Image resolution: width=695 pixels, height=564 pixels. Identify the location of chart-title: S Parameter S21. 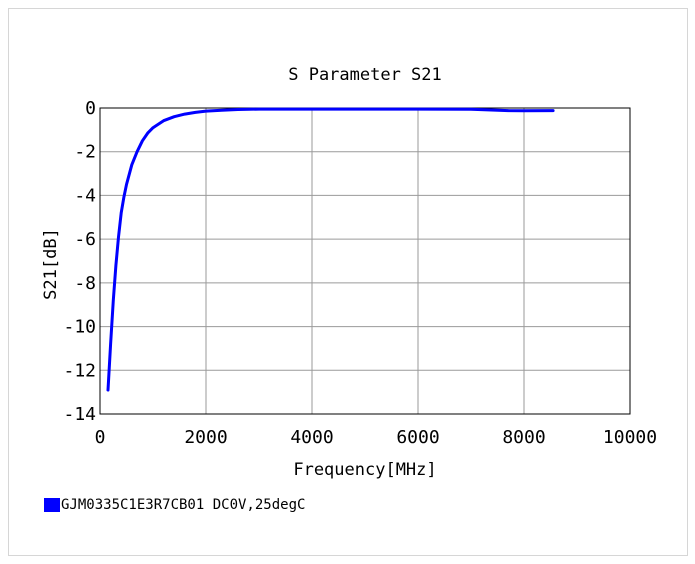
(365, 75).